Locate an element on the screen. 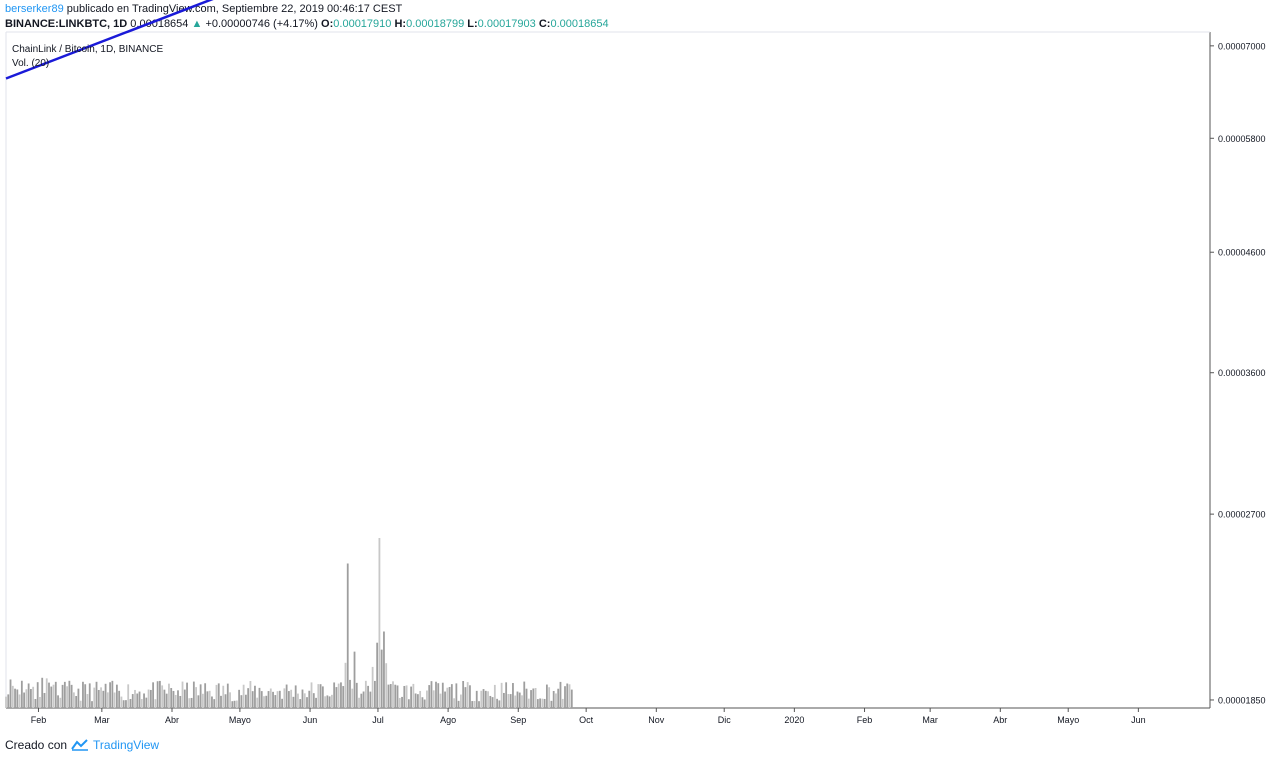  volume-legend: Vol. (20) is located at coordinates (30, 63).